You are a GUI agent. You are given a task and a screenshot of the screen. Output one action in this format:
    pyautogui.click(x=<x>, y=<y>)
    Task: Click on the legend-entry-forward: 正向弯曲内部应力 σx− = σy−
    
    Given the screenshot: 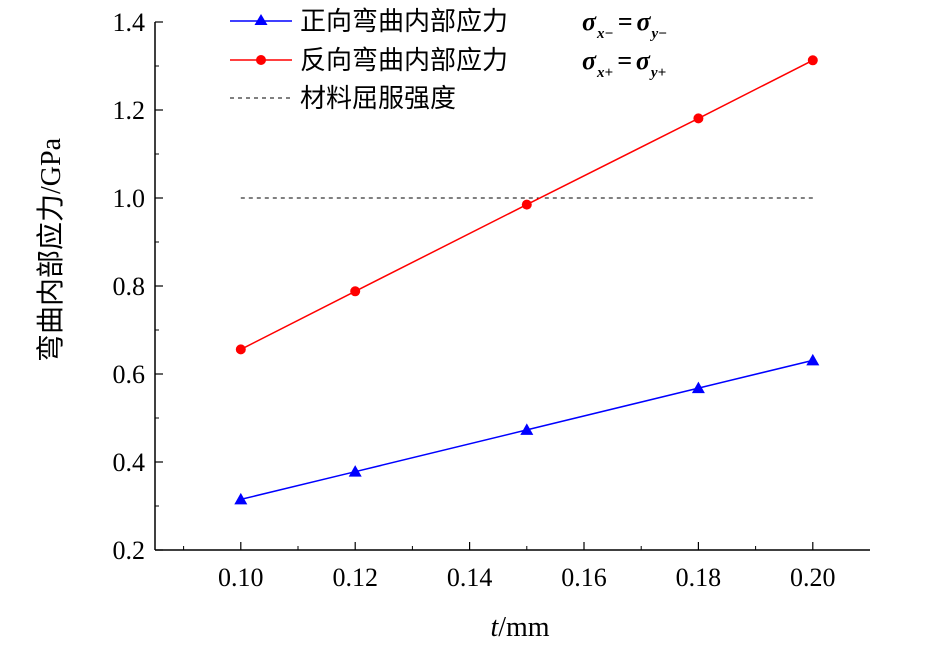 What is the action you would take?
    pyautogui.click(x=448, y=24)
    